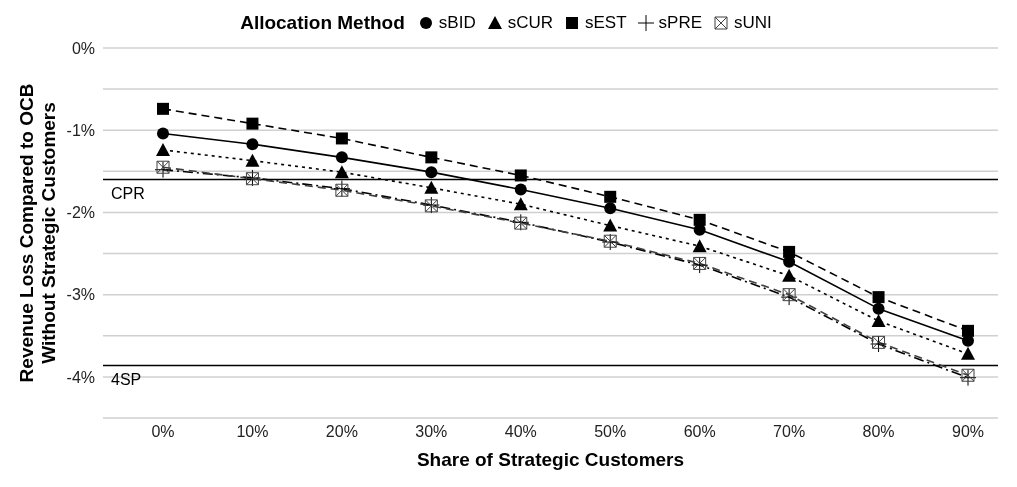  Describe the element at coordinates (680, 23) in the screenshot. I see `legend-label: sPRE` at that location.